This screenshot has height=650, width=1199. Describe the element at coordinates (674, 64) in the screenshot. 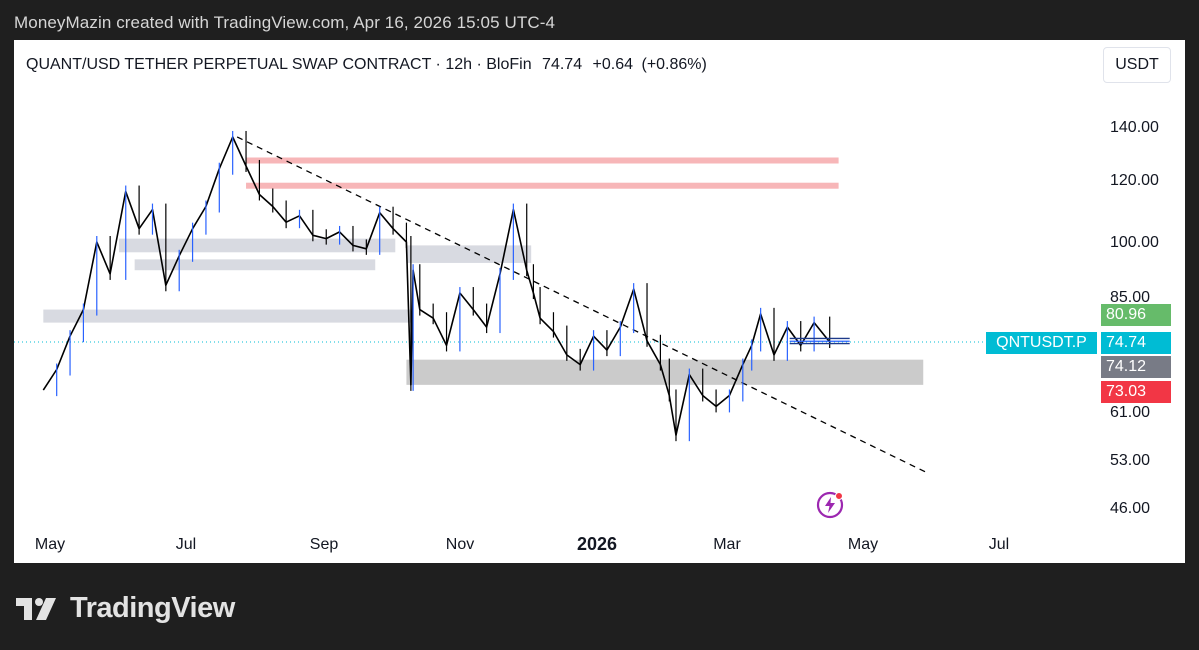

I see `legend-change-pct: (+0.86%)` at that location.